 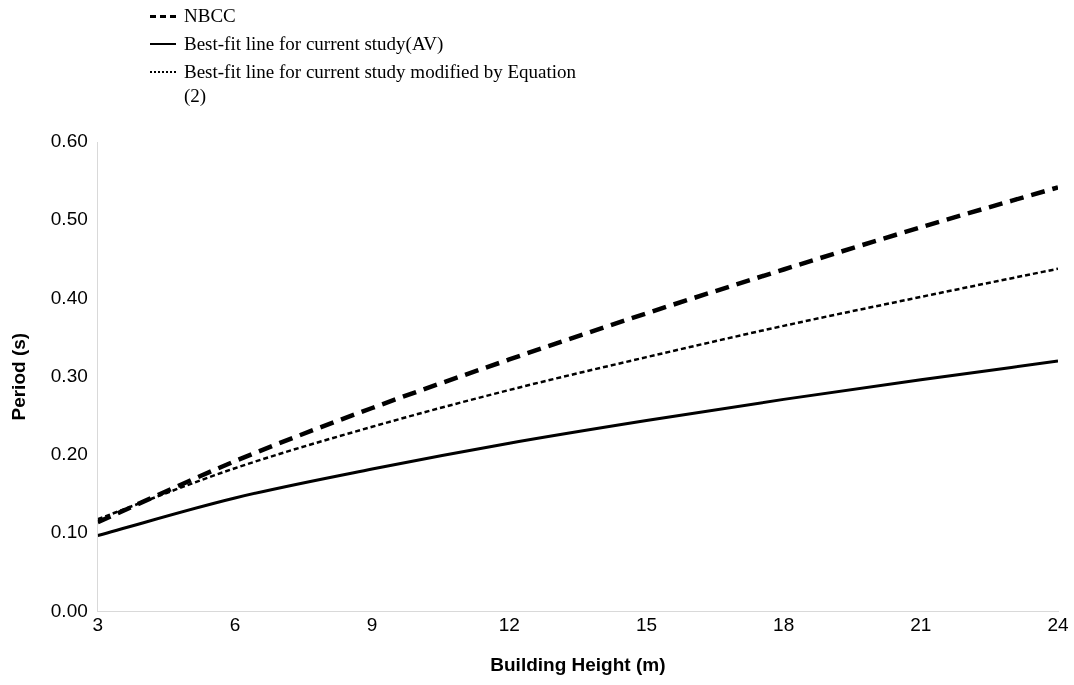 I want to click on x-tick-label: 21, so click(x=921, y=625).